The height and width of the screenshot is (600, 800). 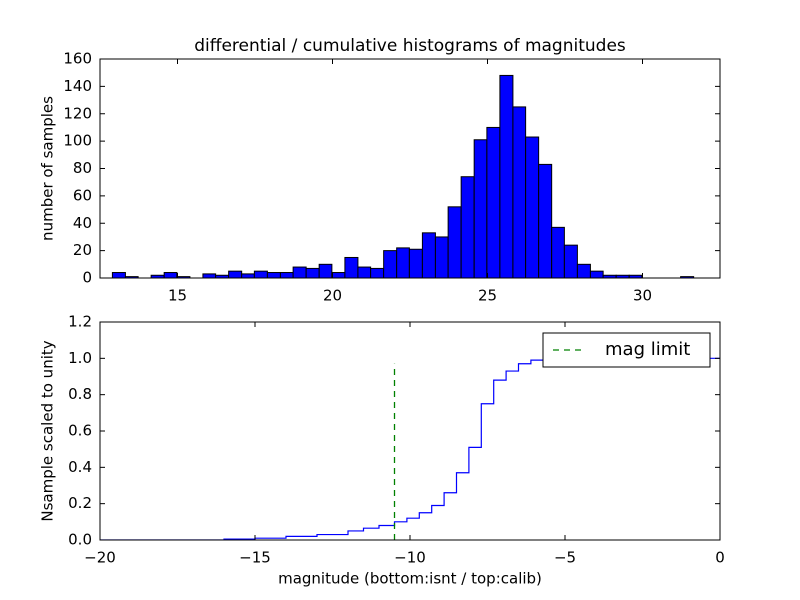 What do you see at coordinates (82, 195) in the screenshot?
I see `y-tick-label: 60` at bounding box center [82, 195].